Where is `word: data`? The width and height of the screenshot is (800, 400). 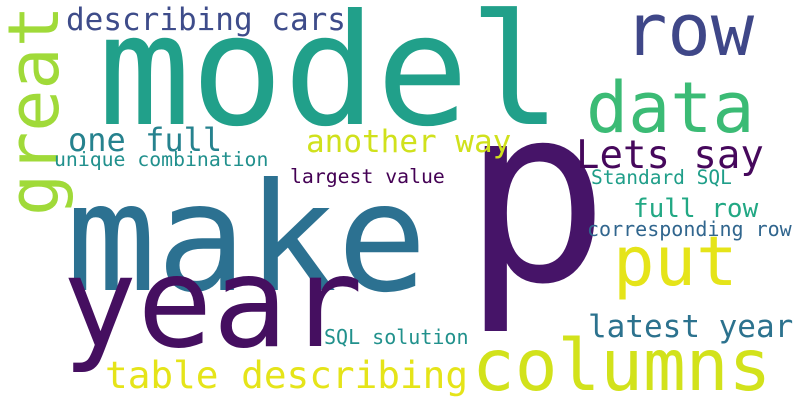 word: data is located at coordinates (670, 108).